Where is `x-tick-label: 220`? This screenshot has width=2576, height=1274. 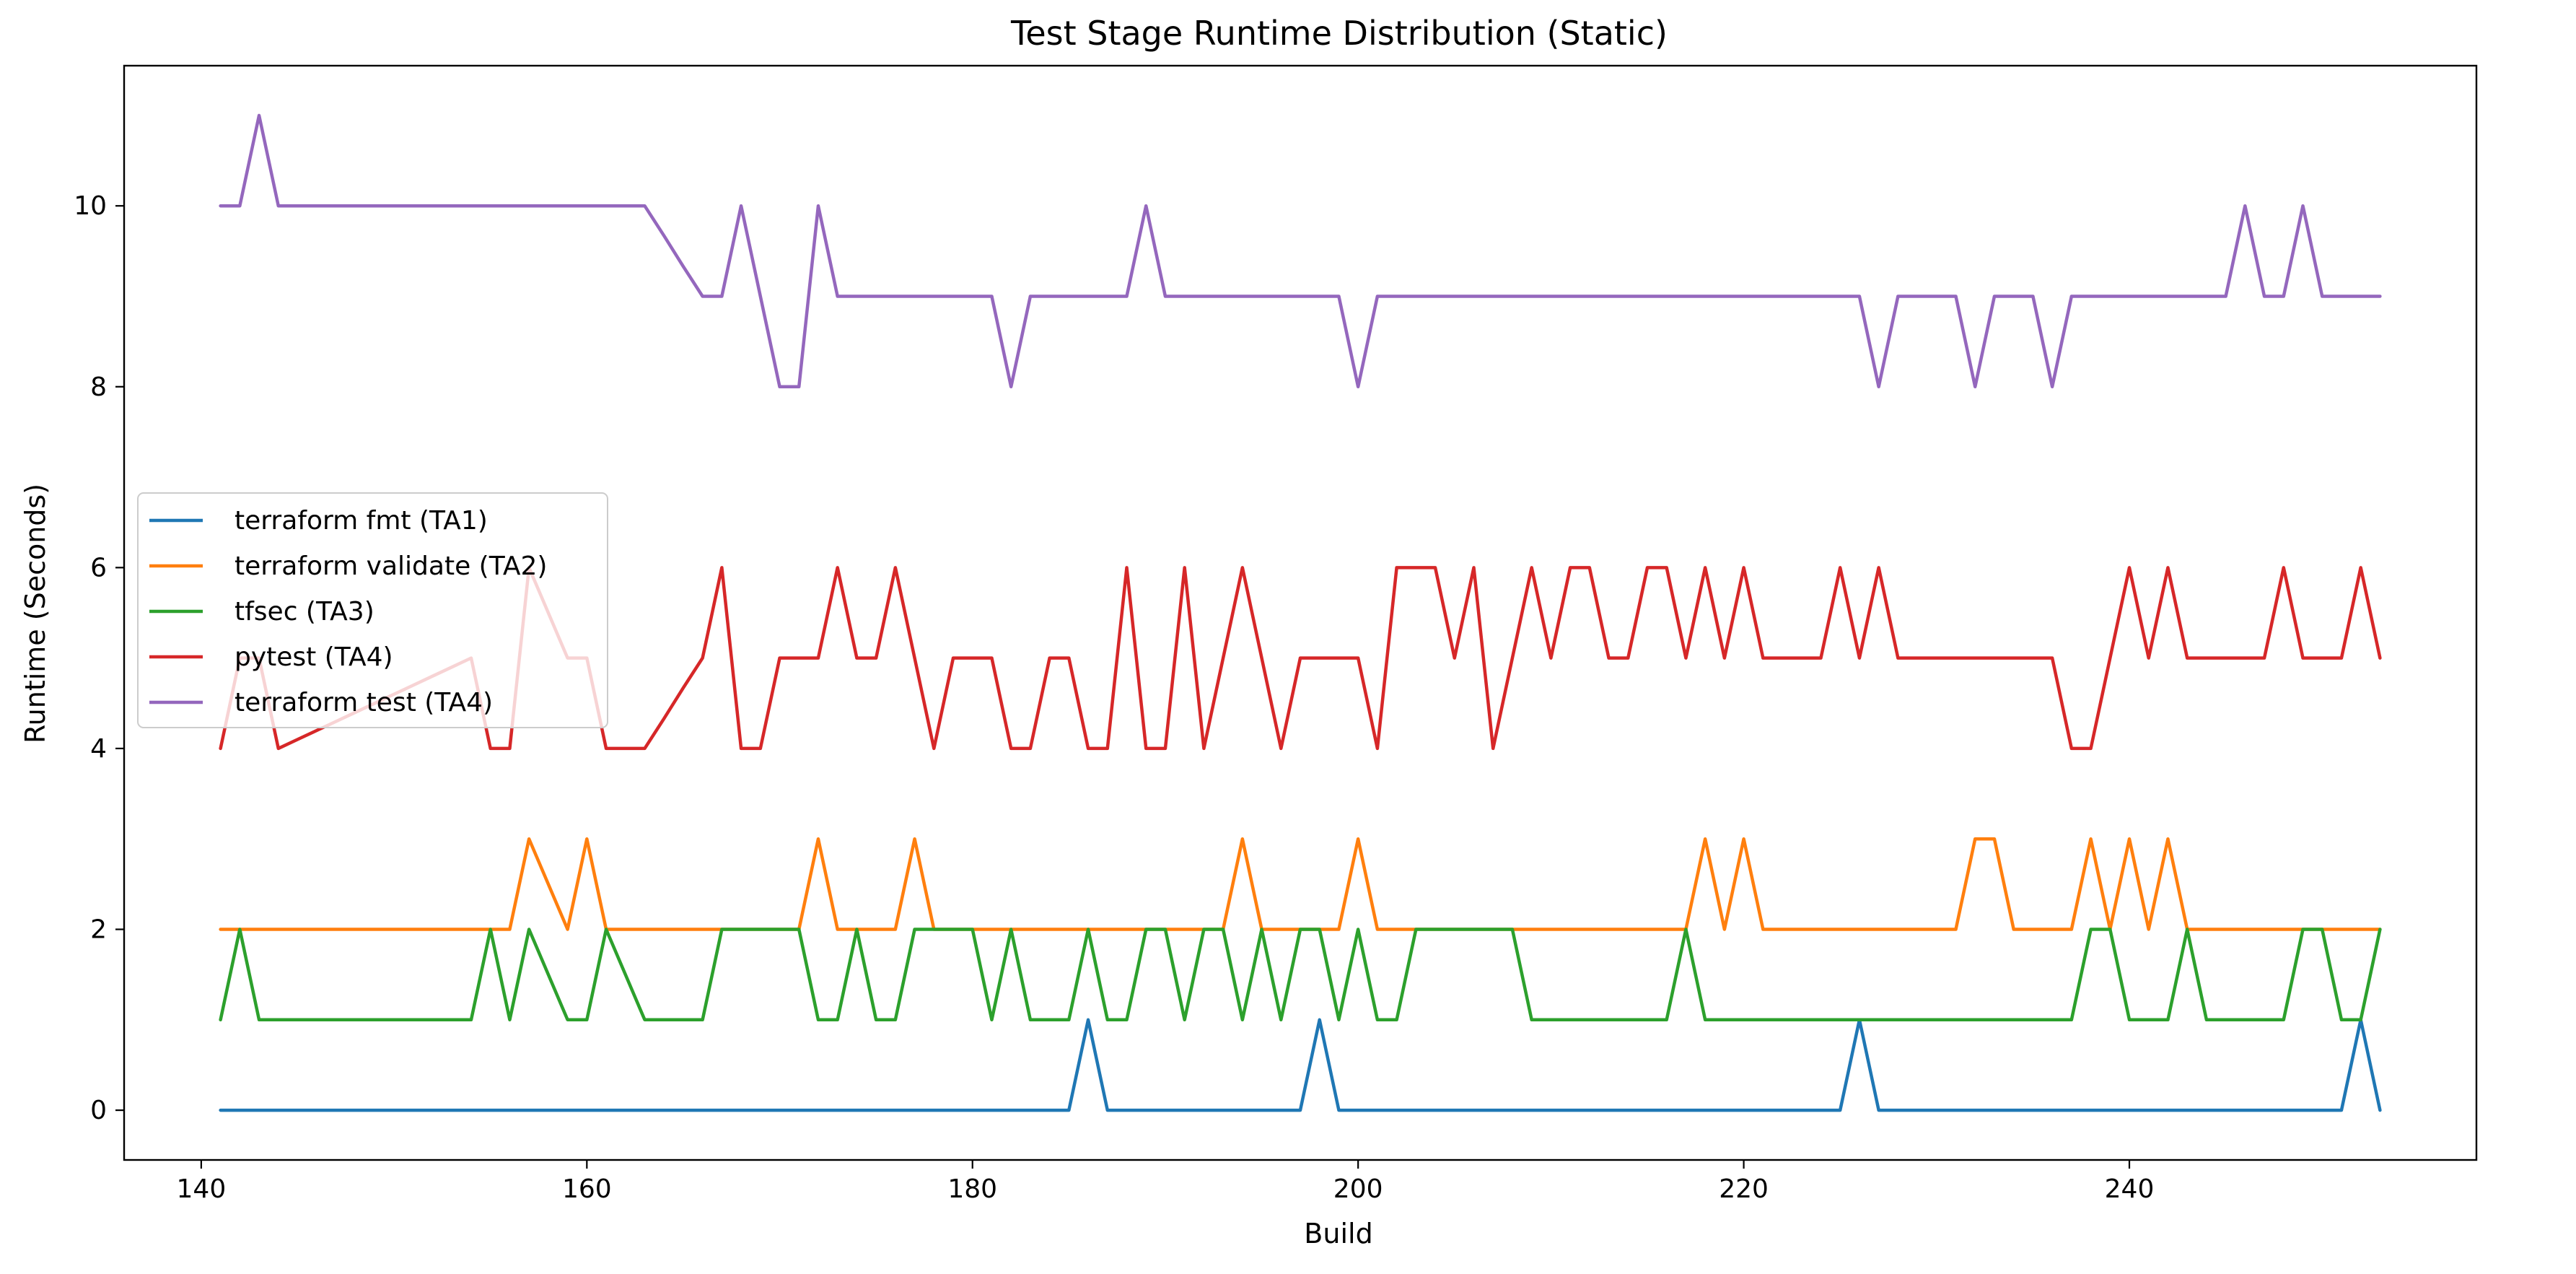 x-tick-label: 220 is located at coordinates (1744, 1189).